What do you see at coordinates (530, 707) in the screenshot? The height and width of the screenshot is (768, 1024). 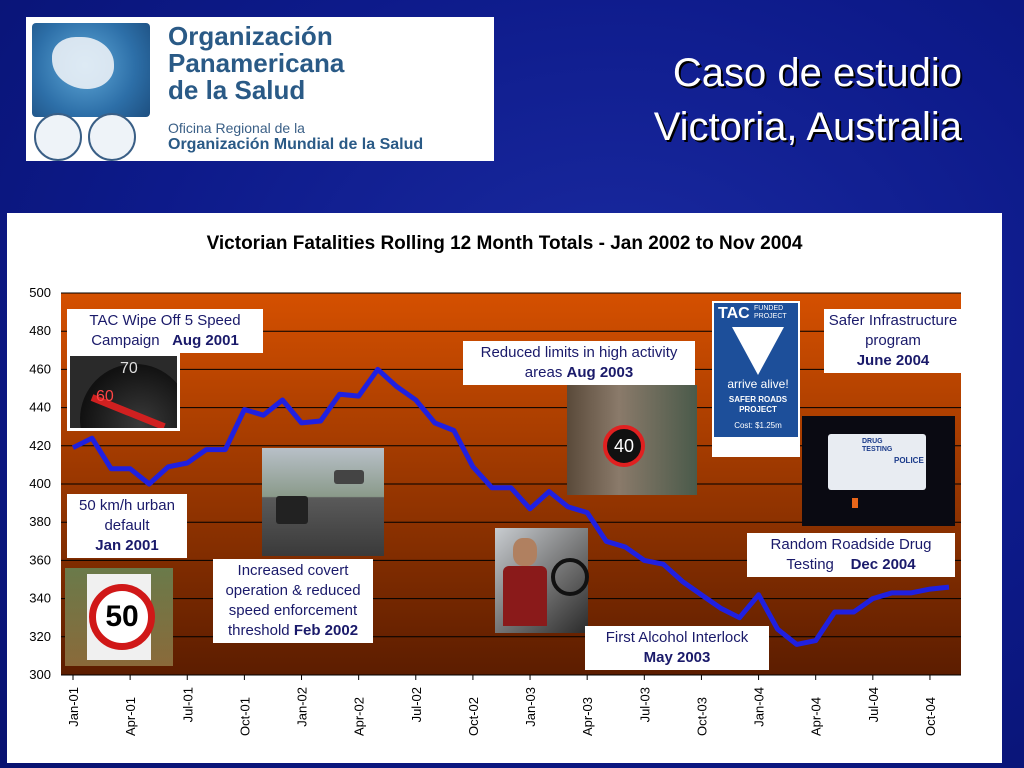 I see `x-tick-label: Jan-03` at bounding box center [530, 707].